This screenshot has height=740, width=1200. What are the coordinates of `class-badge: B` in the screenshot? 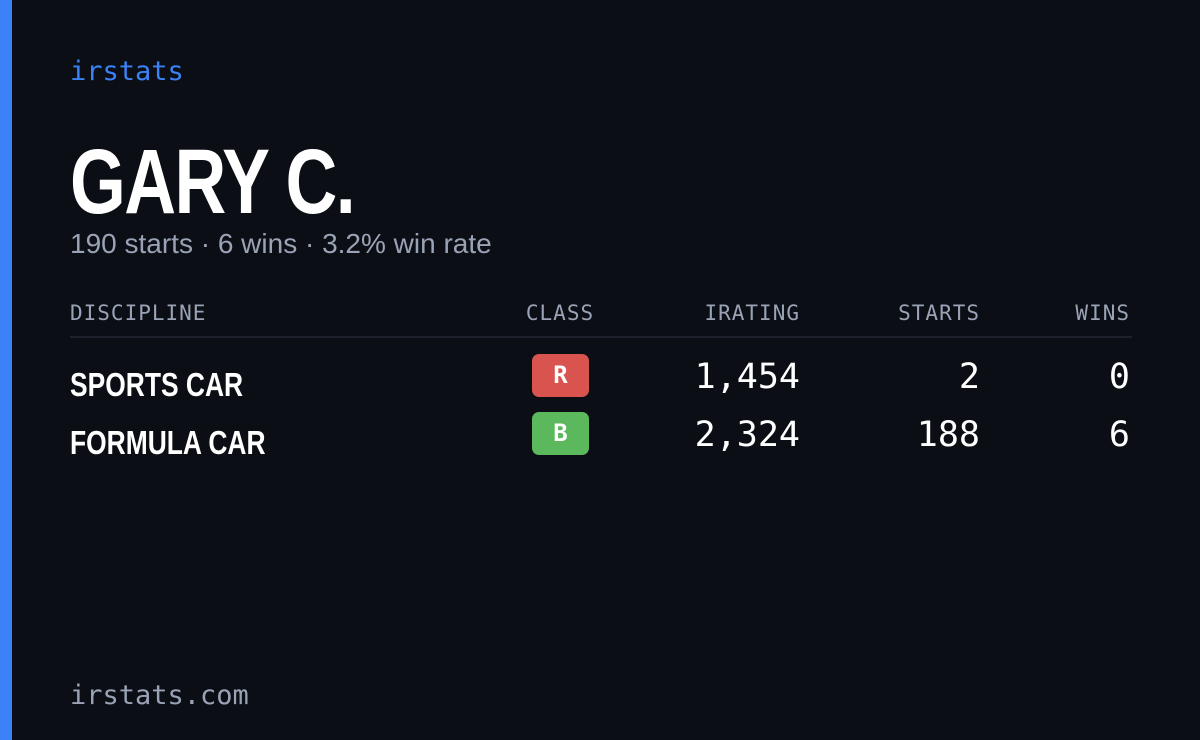 It's located at (560, 433).